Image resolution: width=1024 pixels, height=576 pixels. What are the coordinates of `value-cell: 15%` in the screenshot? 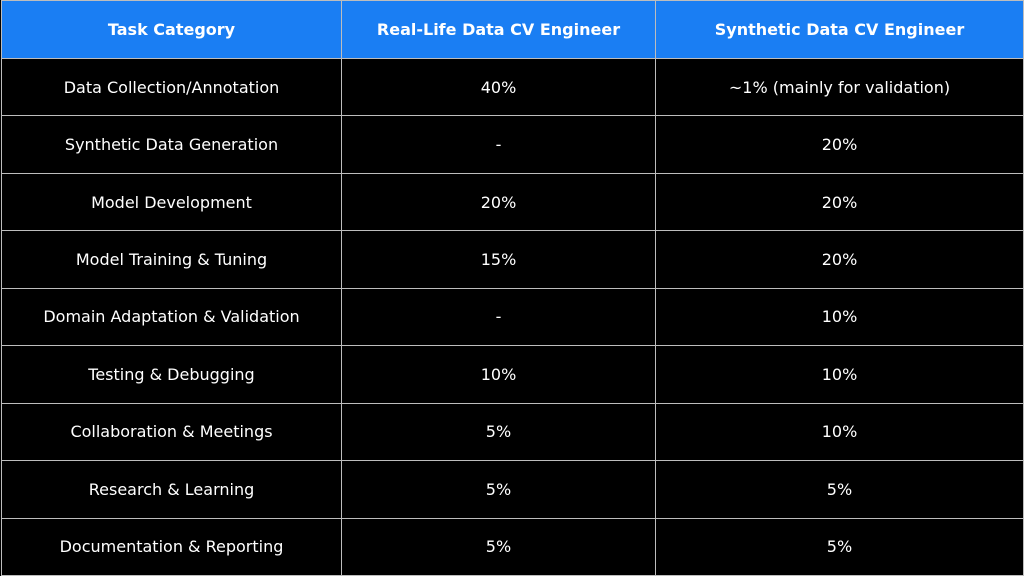 It's located at (498, 259).